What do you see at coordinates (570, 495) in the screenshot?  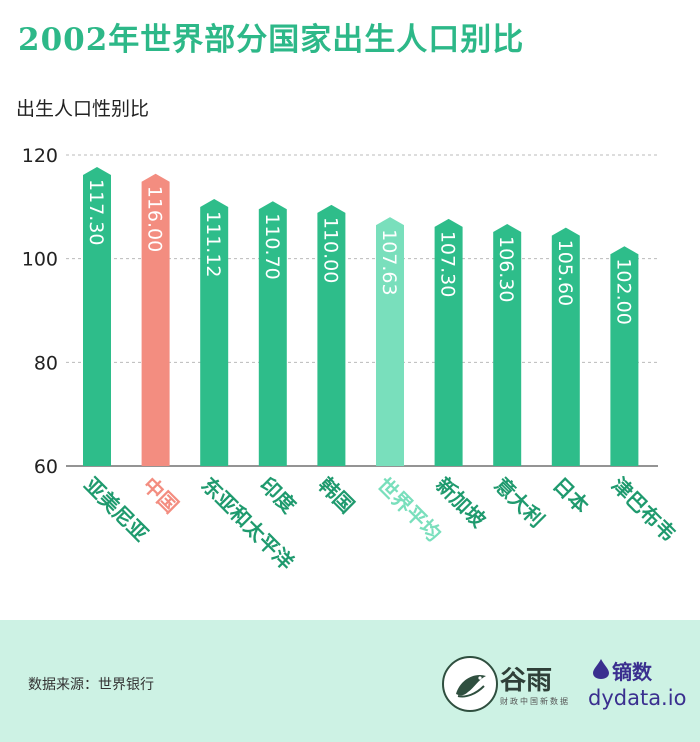 I see `category-label-日本: 日本` at bounding box center [570, 495].